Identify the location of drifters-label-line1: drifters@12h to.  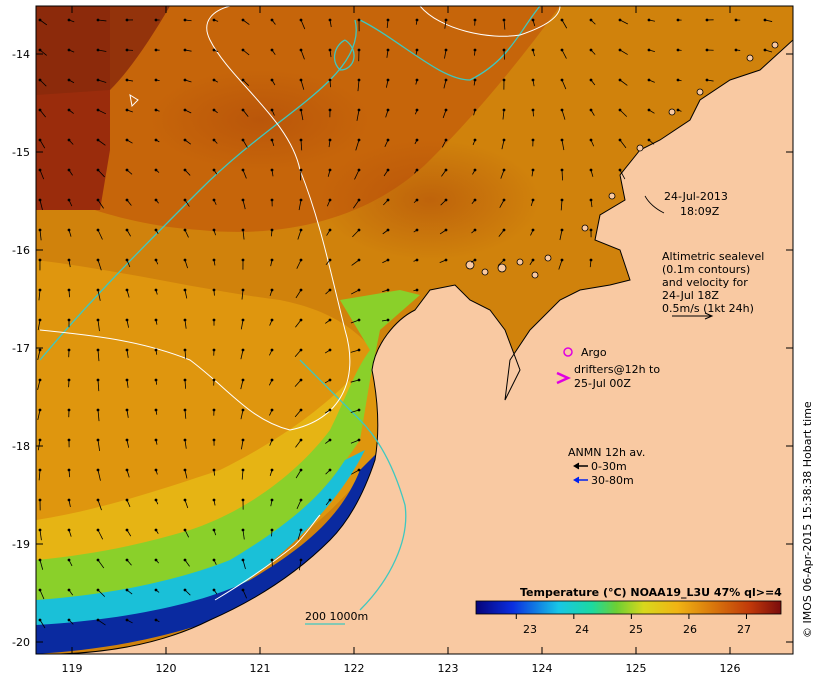
(617, 369).